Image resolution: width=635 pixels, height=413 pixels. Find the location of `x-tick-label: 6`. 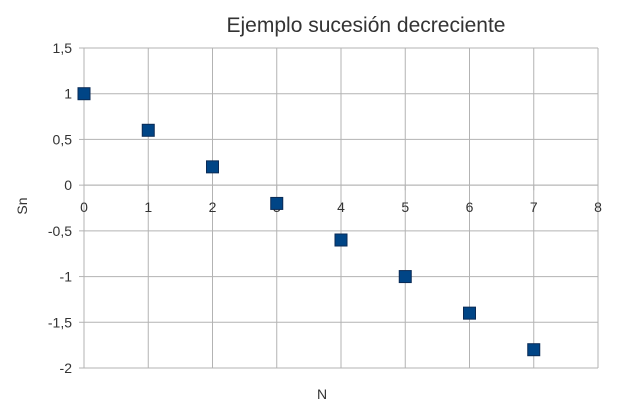

x-tick-label: 6 is located at coordinates (470, 207).